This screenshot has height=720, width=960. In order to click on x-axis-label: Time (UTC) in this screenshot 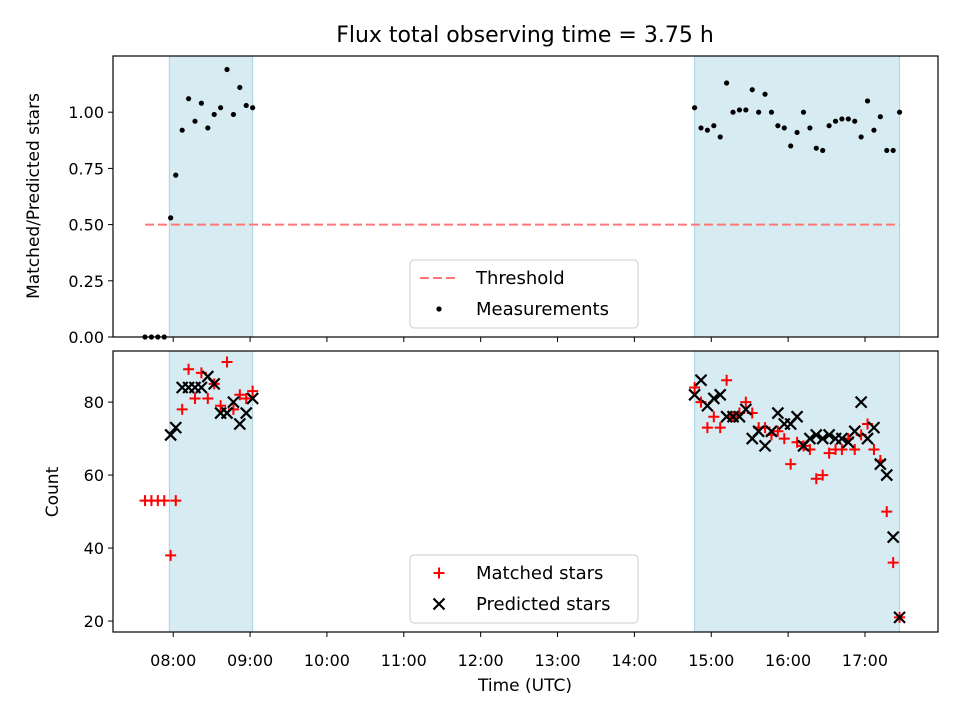, I will do `click(524, 686)`.